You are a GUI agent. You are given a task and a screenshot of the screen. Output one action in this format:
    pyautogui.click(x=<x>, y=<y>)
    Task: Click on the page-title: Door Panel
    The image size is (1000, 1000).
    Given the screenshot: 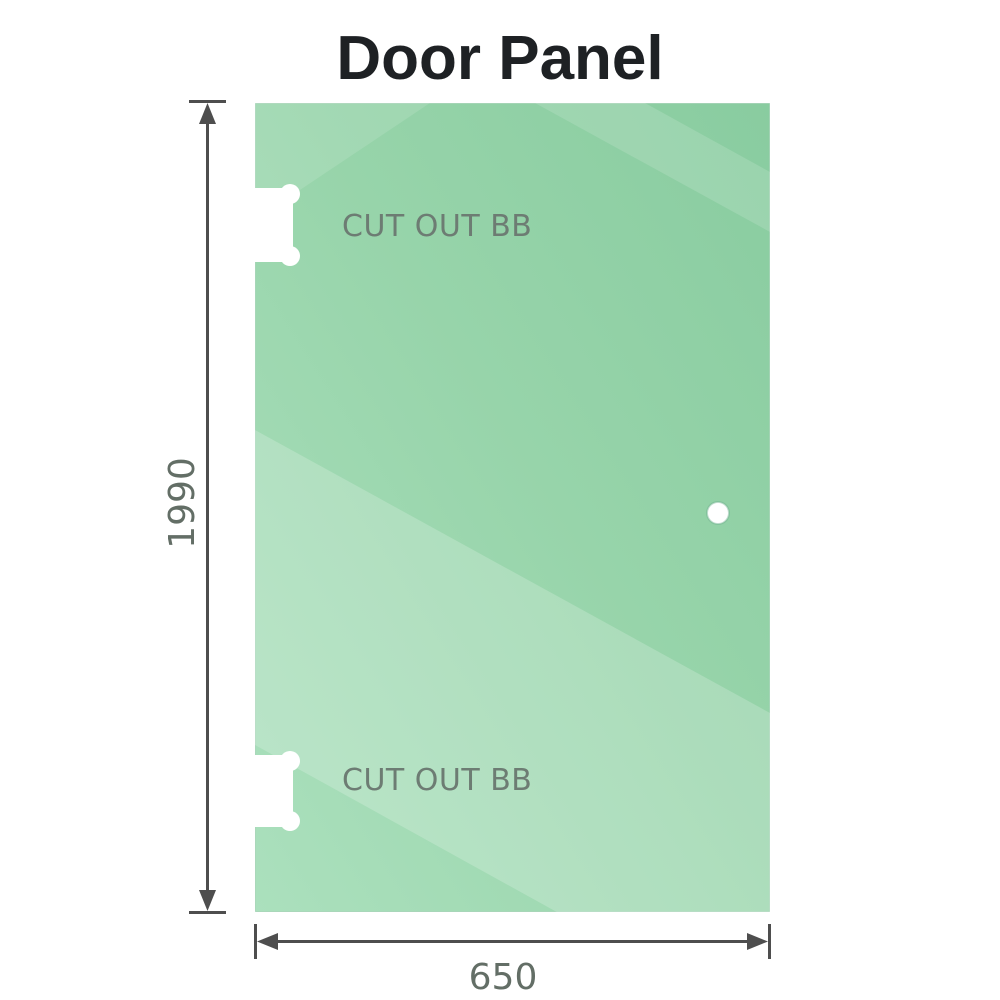 What is the action you would take?
    pyautogui.click(x=500, y=58)
    